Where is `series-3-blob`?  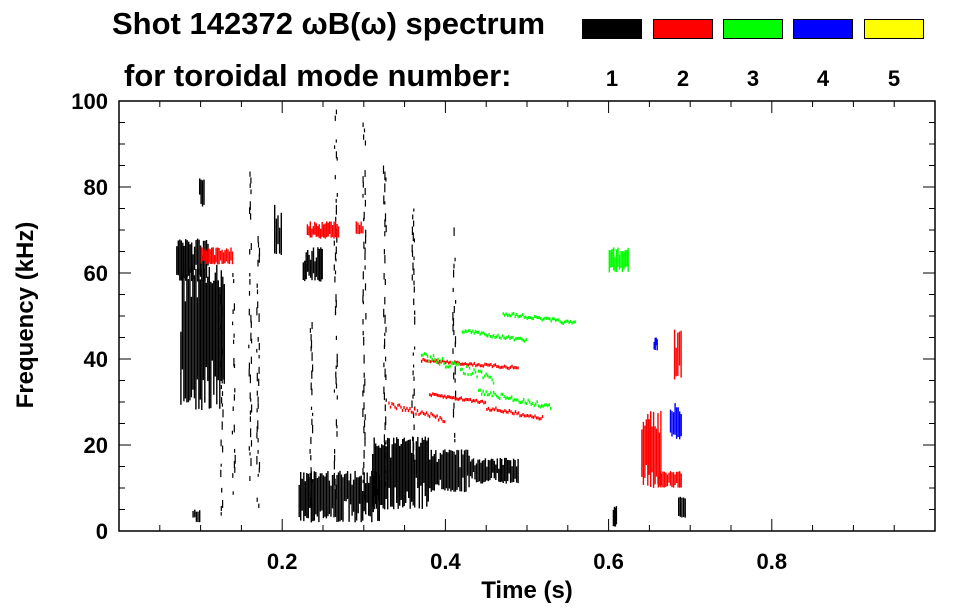
series-3-blob is located at coordinates (618, 260).